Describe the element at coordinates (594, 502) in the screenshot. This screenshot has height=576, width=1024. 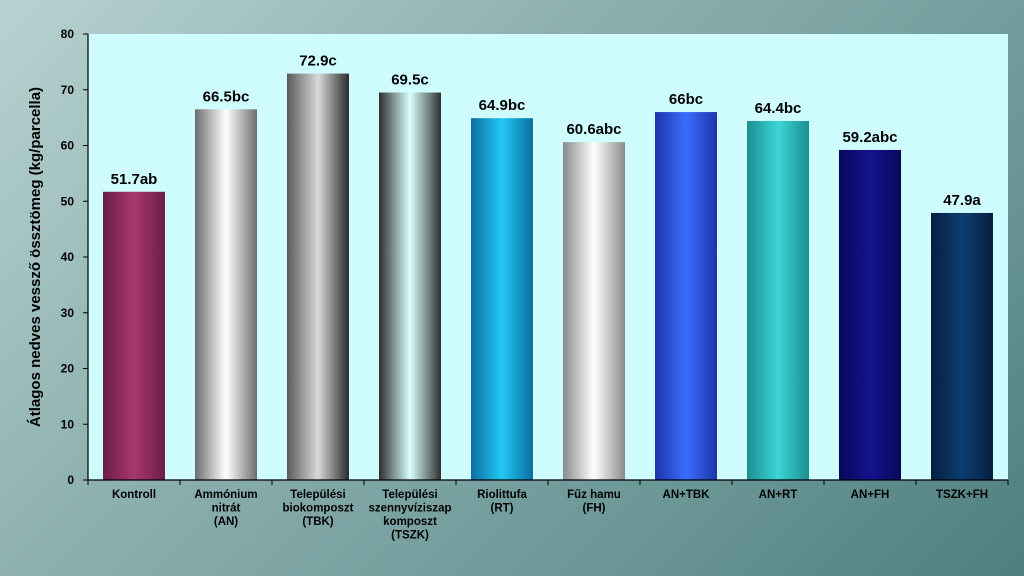
I see `x-tick-label: Fűz hamu (FH)` at that location.